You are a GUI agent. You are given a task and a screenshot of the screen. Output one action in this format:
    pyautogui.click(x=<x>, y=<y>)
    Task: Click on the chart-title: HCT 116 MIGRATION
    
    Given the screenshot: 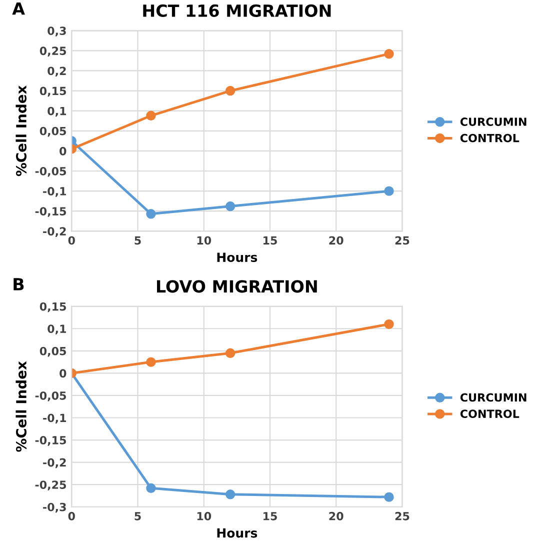 What is the action you would take?
    pyautogui.click(x=237, y=10)
    